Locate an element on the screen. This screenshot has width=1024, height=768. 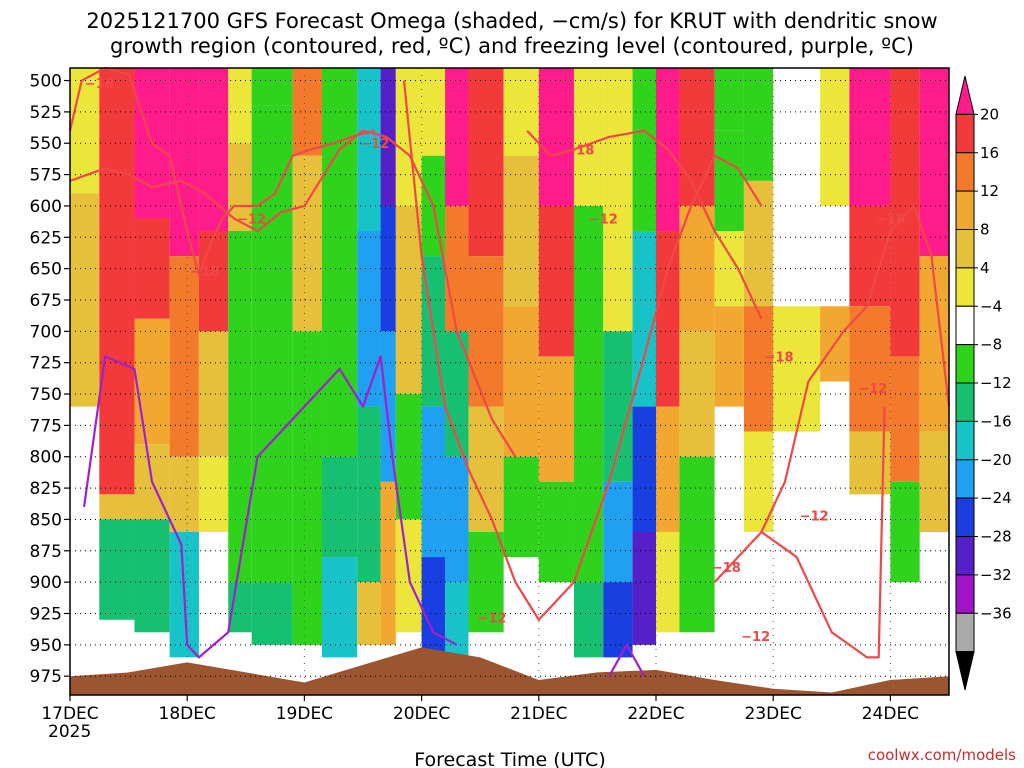
x-year-label: 2025 is located at coordinates (69, 732).